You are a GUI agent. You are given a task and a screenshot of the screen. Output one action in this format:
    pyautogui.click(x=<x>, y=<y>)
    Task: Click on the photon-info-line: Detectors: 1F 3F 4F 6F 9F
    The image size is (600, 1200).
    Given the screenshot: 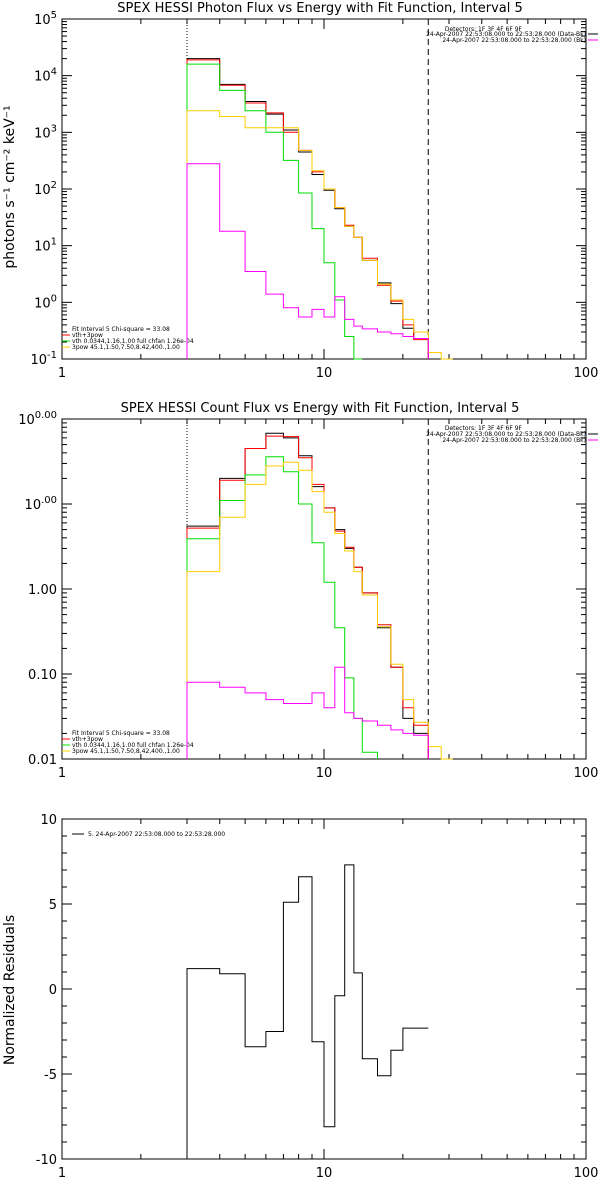 What is the action you would take?
    pyautogui.click(x=484, y=29)
    